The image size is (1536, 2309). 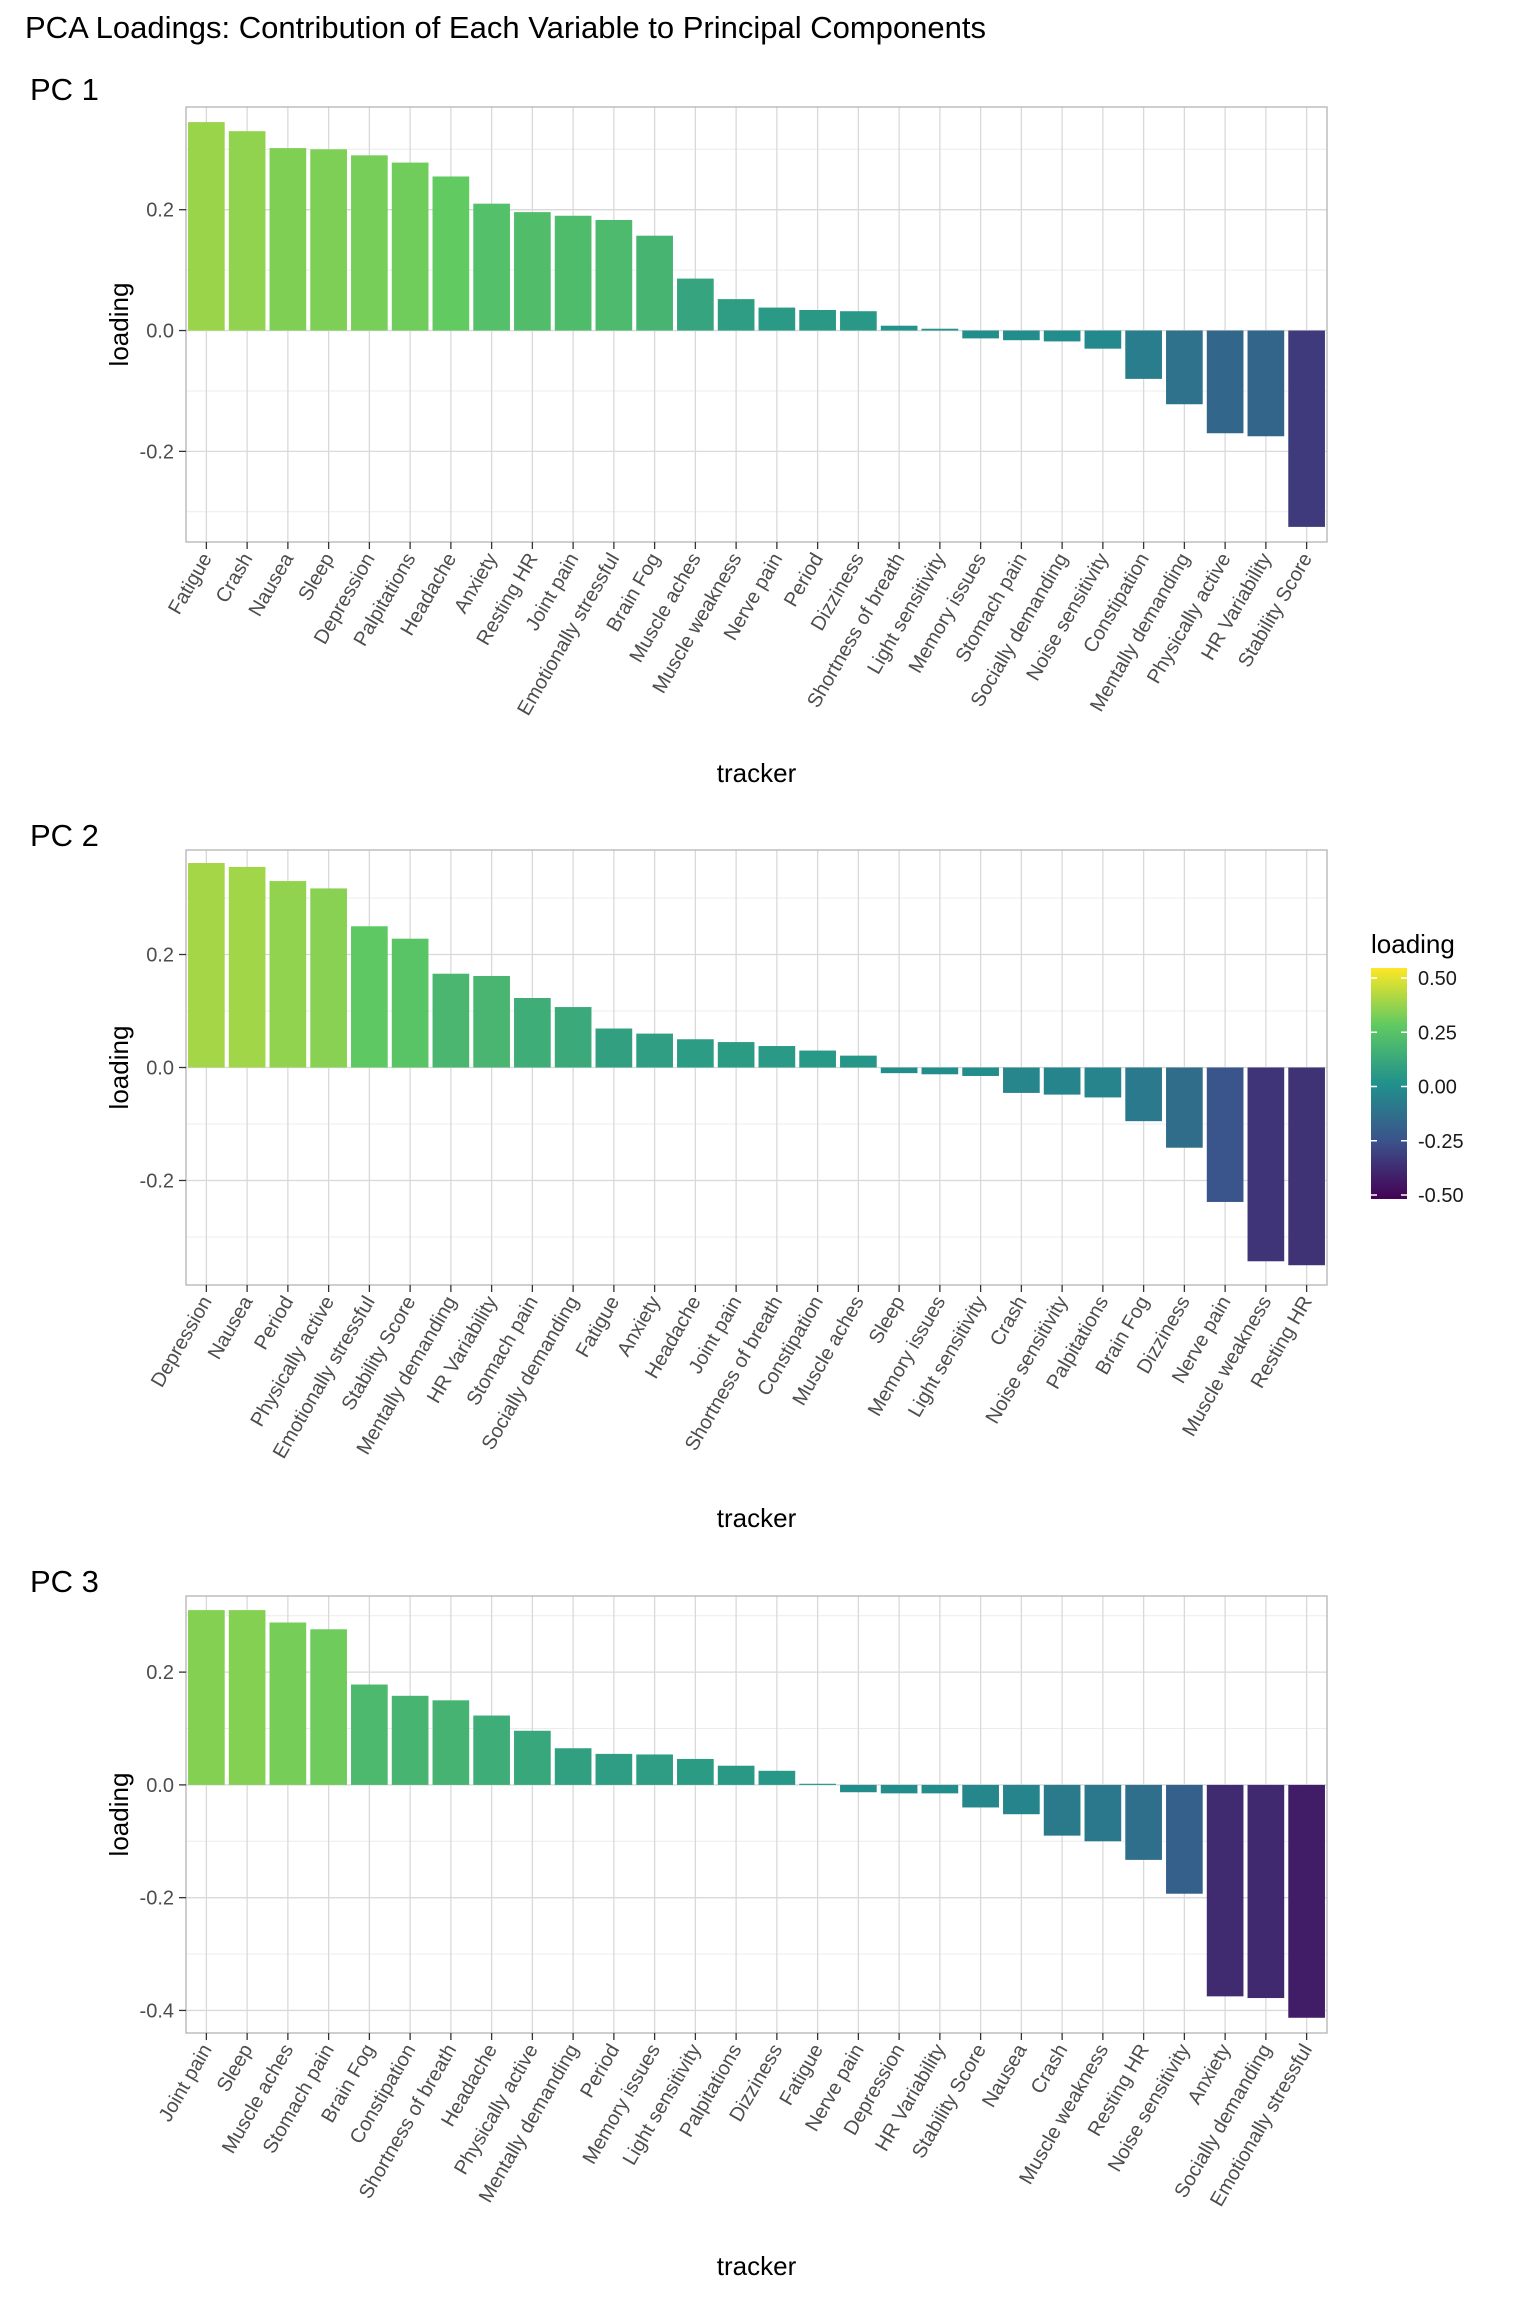 I want to click on legend-colorbar, so click(x=1389, y=1083).